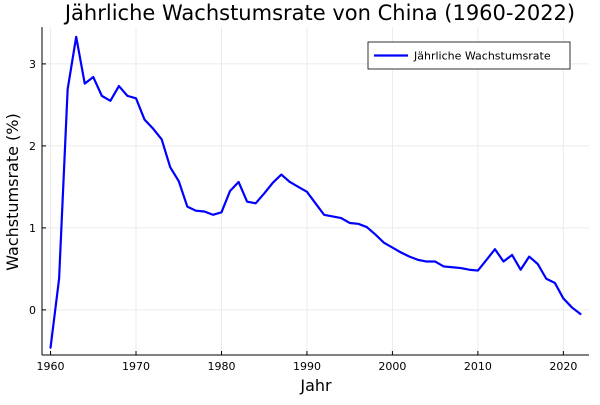  What do you see at coordinates (32, 146) in the screenshot?
I see `y-tick-label: 2` at bounding box center [32, 146].